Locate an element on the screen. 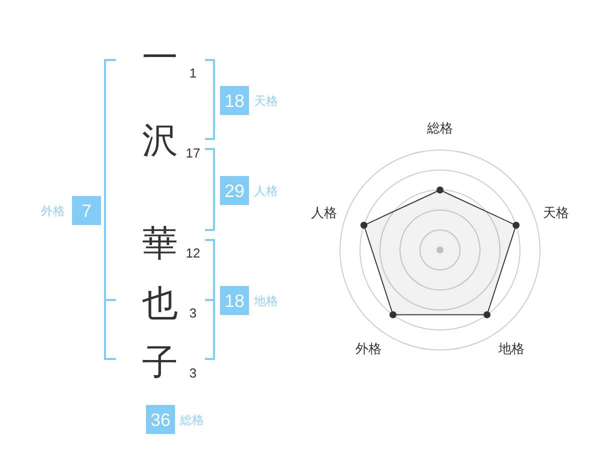 Image resolution: width=600 pixels, height=470 pixels. text: 地格 is located at coordinates (265, 301).